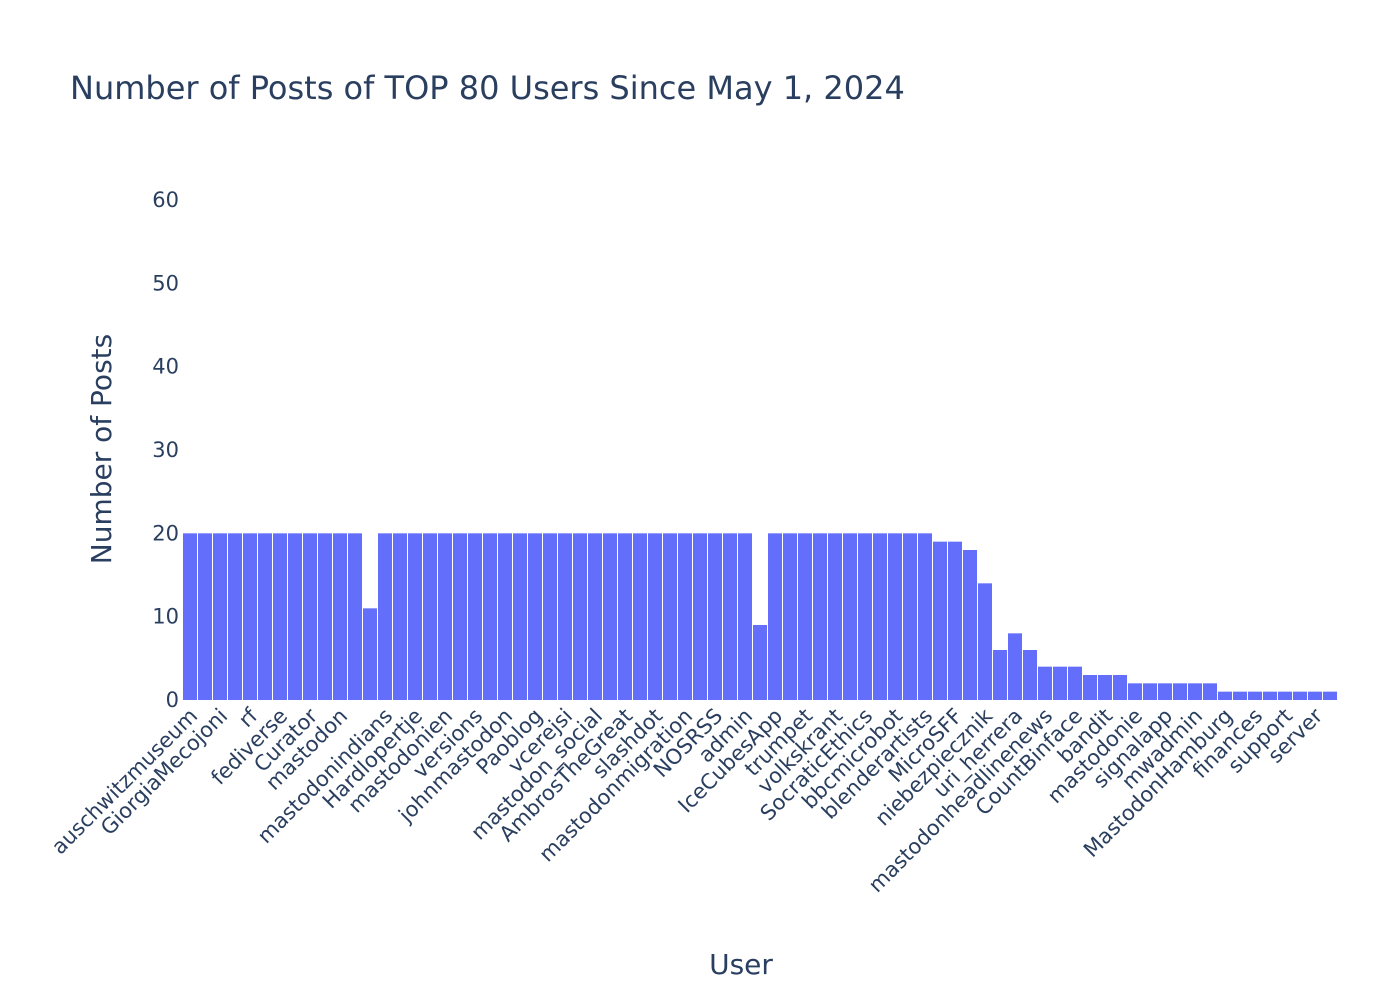 Image resolution: width=1400 pixels, height=1000 pixels. What do you see at coordinates (165, 617) in the screenshot?
I see `y-tick-label: 10` at bounding box center [165, 617].